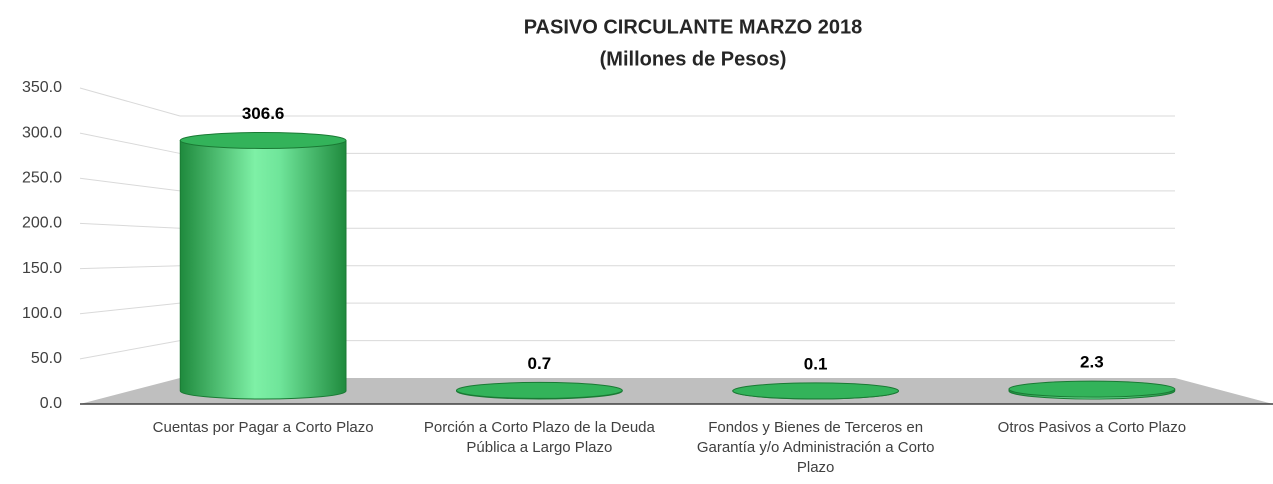 The image size is (1273, 484). Describe the element at coordinates (693, 27) in the screenshot. I see `chart-title: PASIVO CIRCULANTE MARZO 2018` at that location.